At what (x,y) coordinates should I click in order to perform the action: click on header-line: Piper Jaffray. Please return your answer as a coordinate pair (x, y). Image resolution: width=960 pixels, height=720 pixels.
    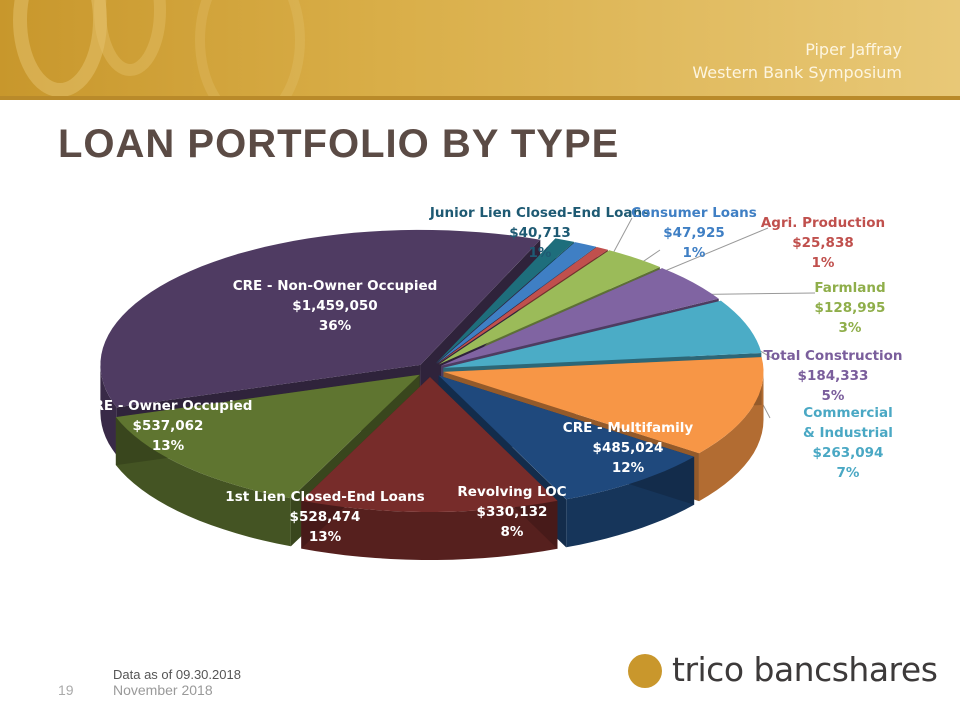
    Looking at the image, I should click on (853, 49).